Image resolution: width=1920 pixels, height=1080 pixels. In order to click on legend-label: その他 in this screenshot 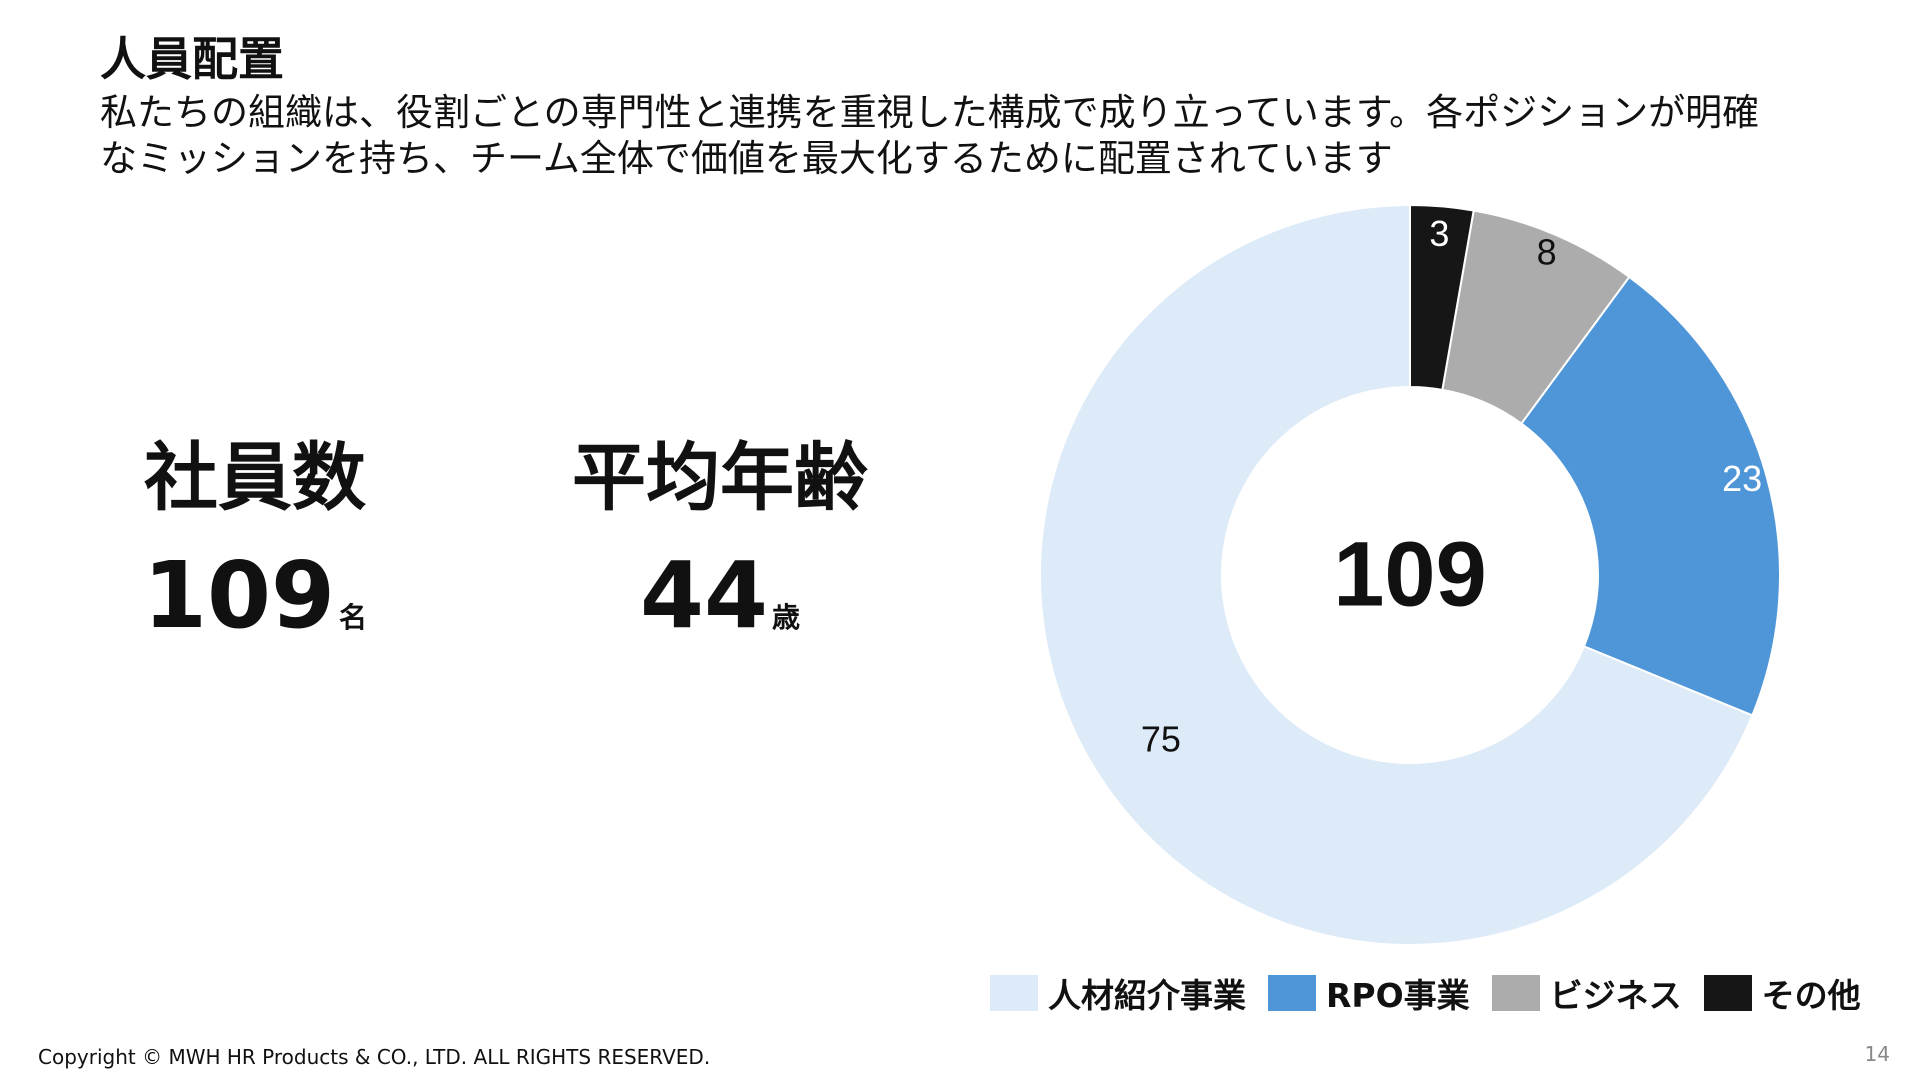, I will do `click(1811, 995)`.